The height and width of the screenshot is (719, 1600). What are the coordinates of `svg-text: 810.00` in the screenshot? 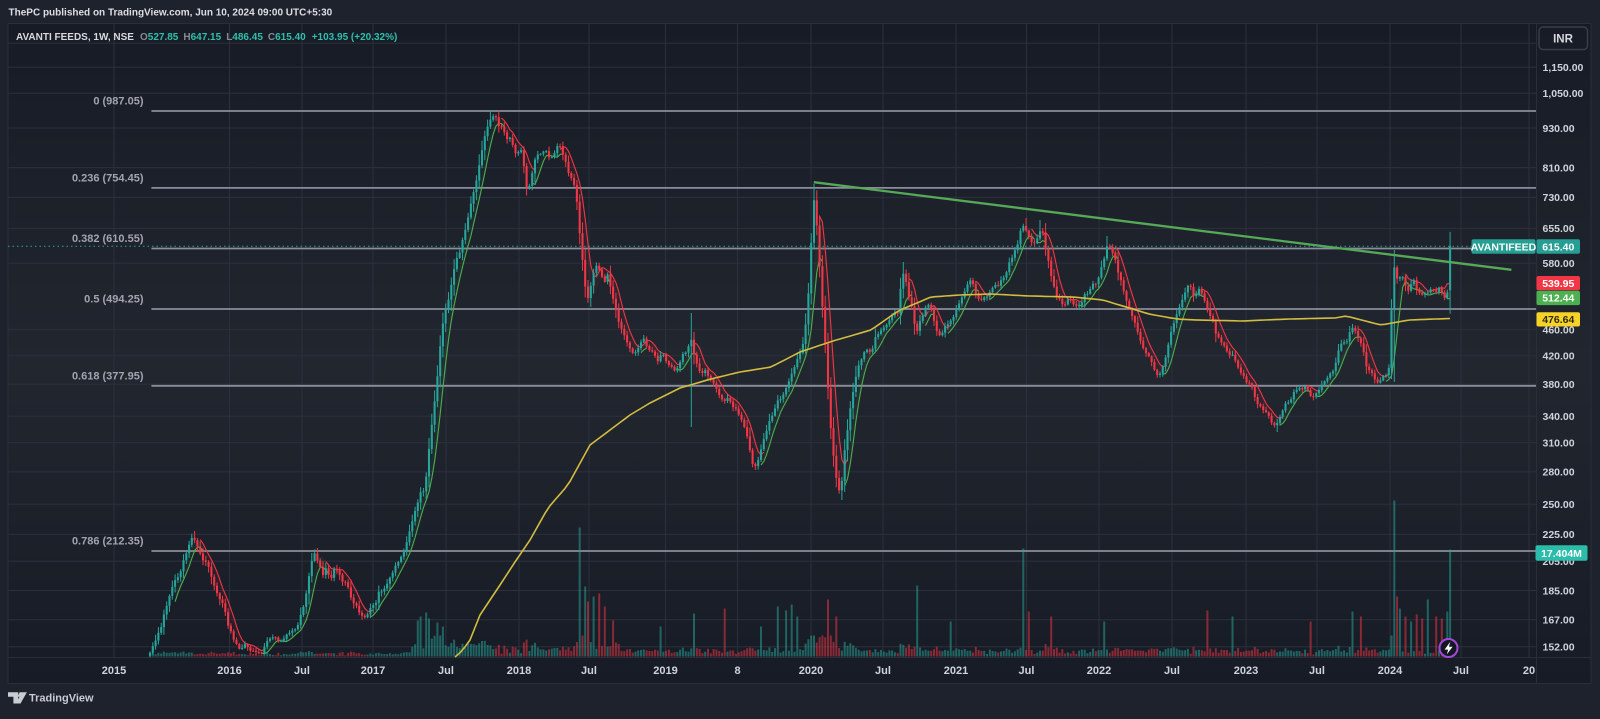 It's located at (1559, 168).